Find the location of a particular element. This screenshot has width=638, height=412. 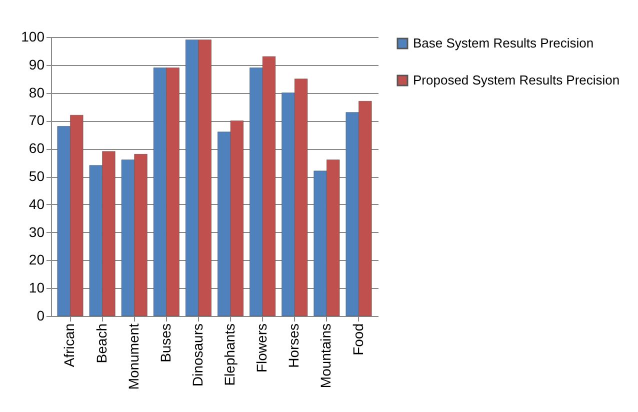

y-tick-label: 70 is located at coordinates (36, 120).